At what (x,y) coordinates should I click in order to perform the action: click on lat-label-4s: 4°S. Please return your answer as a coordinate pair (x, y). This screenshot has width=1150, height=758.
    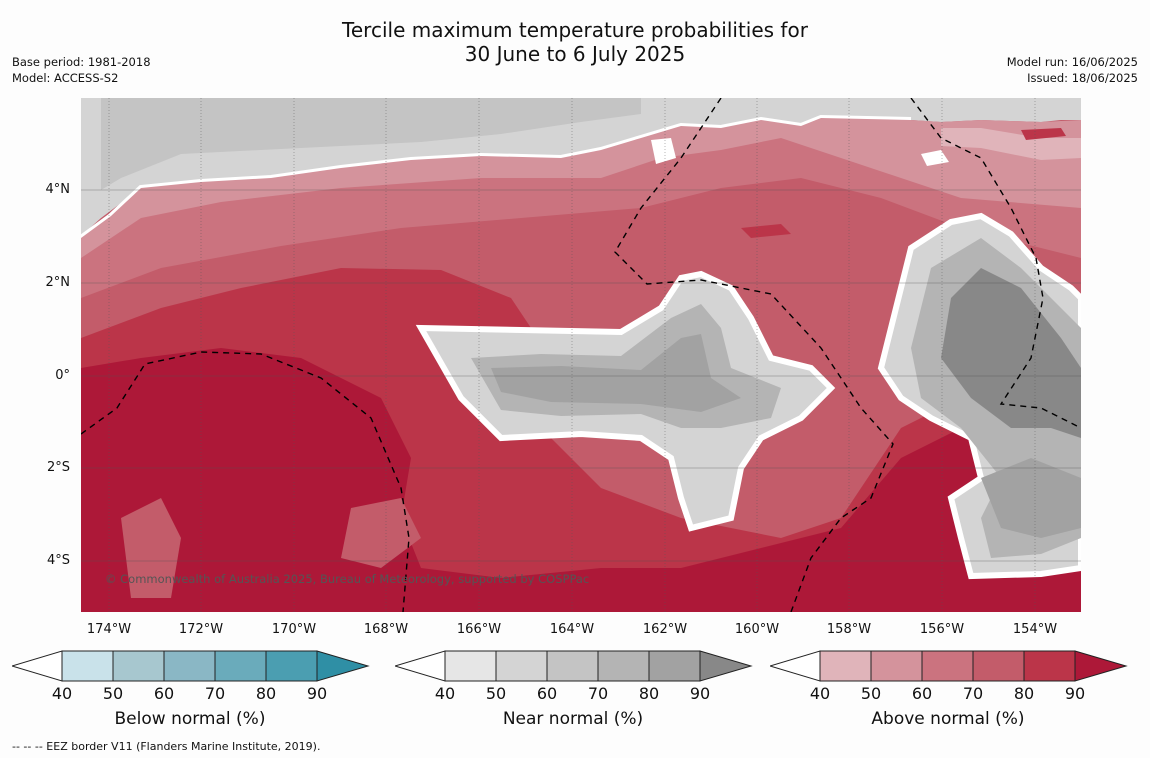
    Looking at the image, I should click on (58, 560).